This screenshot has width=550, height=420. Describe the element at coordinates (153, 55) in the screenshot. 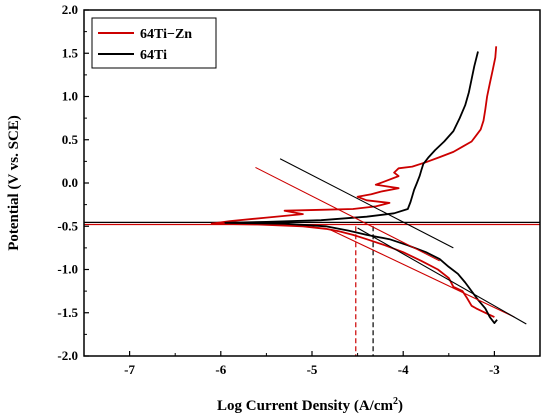

I see `legend-label: 64Ti` at that location.